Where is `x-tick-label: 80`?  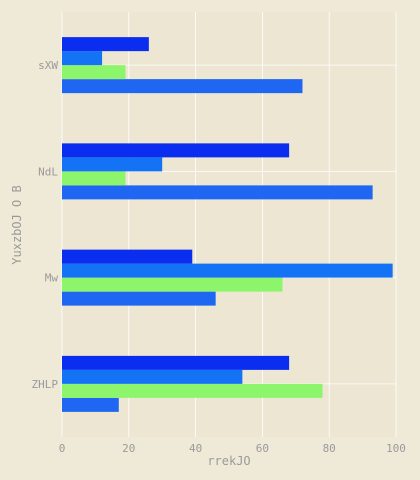 x-tick-label: 80 is located at coordinates (329, 448).